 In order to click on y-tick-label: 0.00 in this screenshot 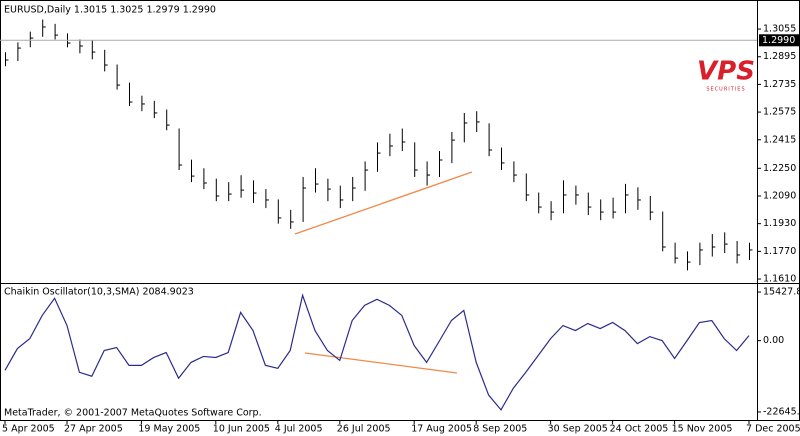, I will do `click(773, 340)`.